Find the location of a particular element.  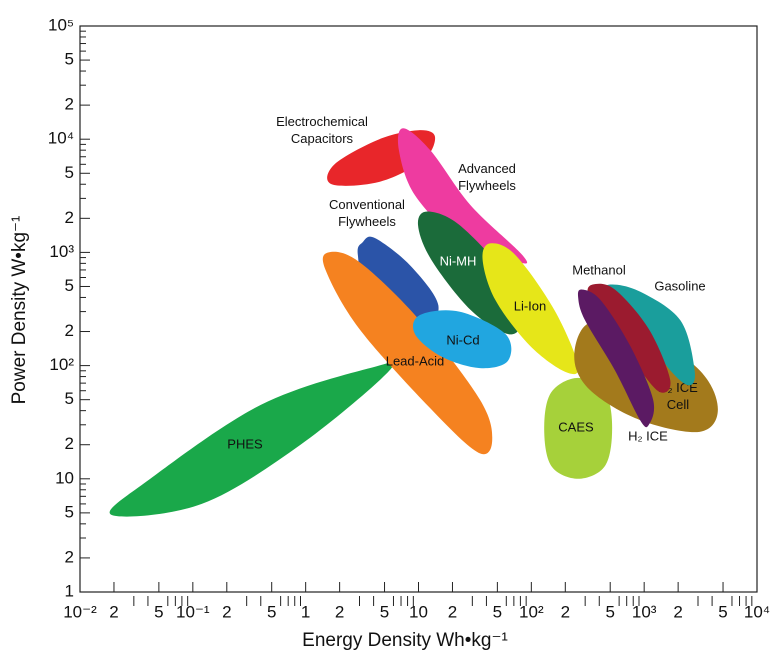

region-label: Ni-Cd is located at coordinates (462, 339).